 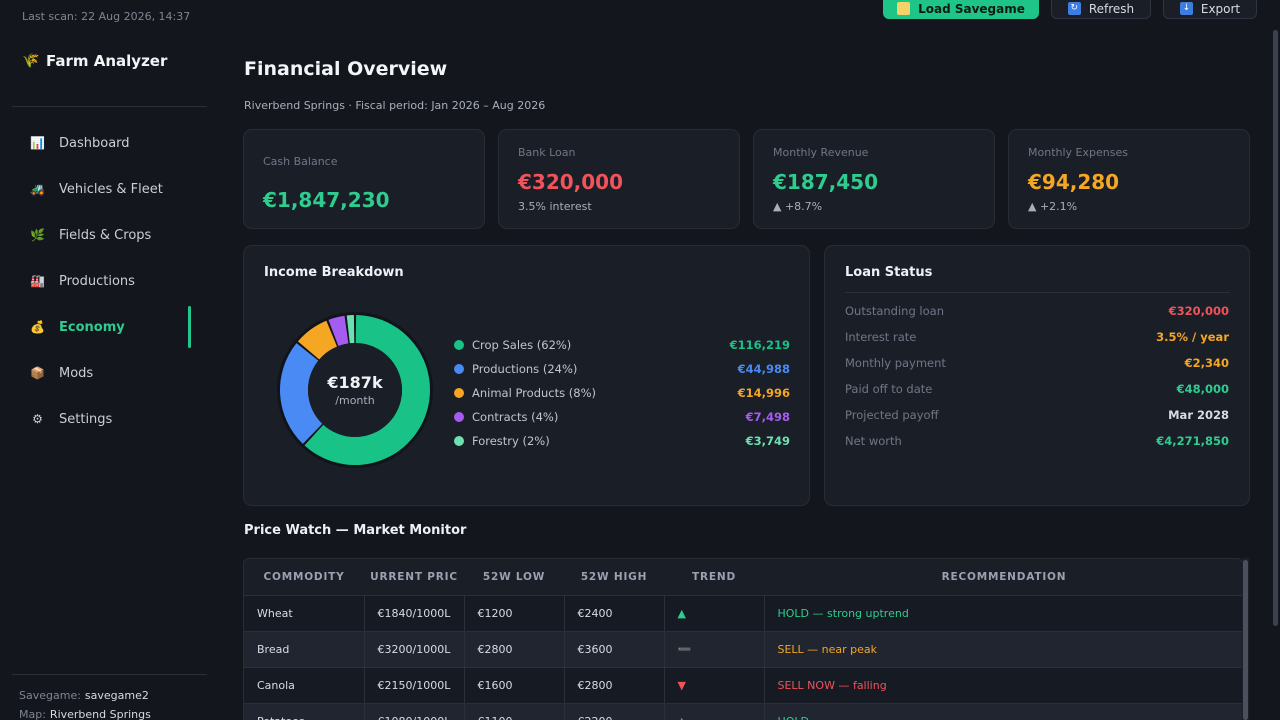 I want to click on sidebar-footer-divider, so click(x=109, y=674).